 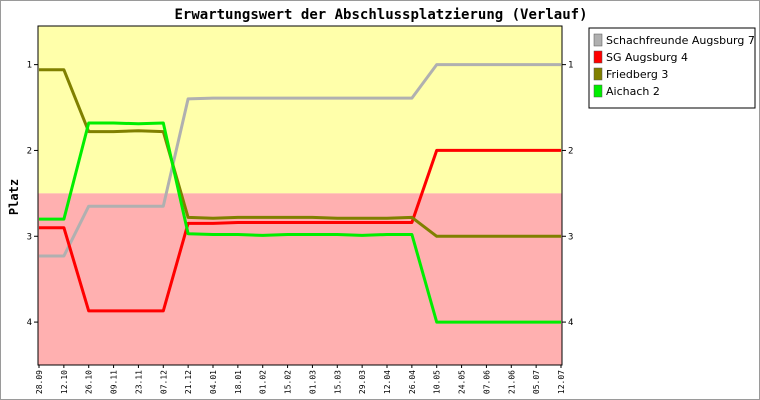 What do you see at coordinates (114, 382) in the screenshot?
I see `x-tick-label: 09.11` at bounding box center [114, 382].